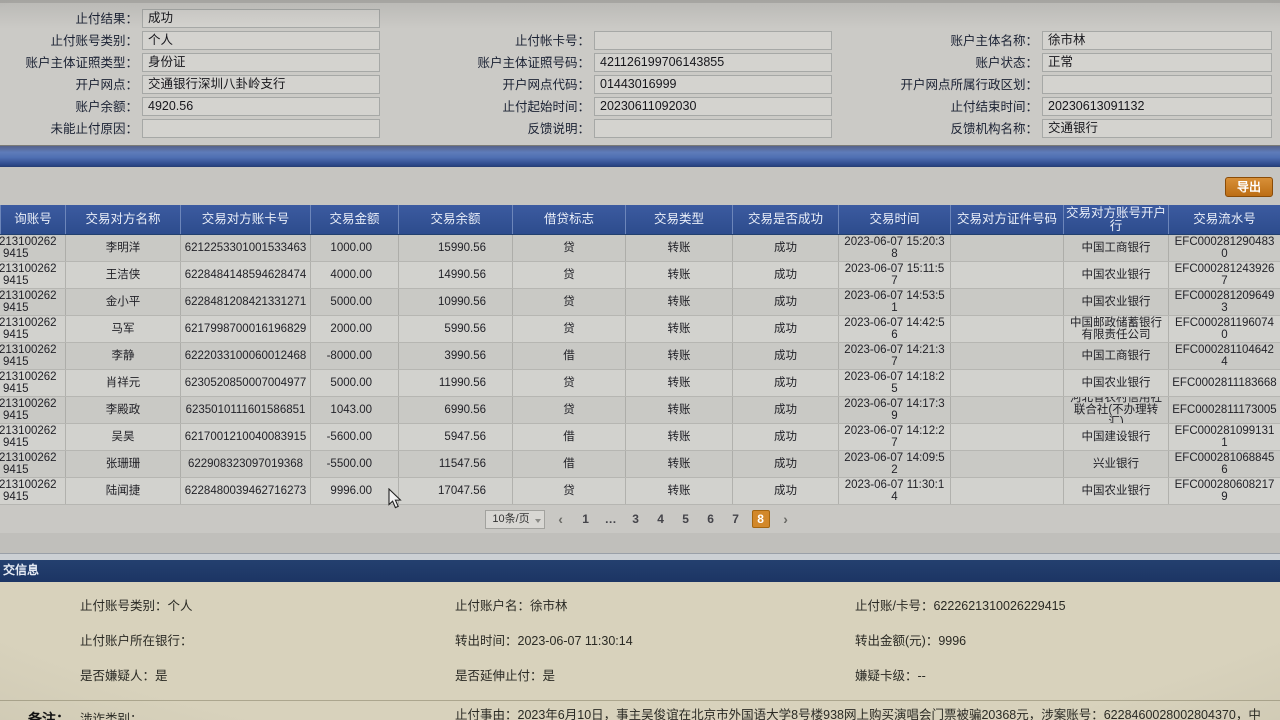  I want to click on cell-counterparty-name: 李静, so click(122, 356).